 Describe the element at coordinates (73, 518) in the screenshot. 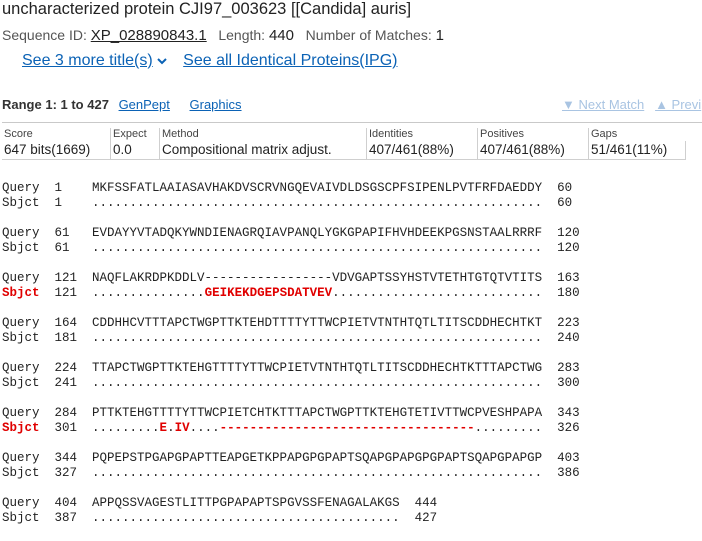

I see `sbjct-start: 387` at that location.